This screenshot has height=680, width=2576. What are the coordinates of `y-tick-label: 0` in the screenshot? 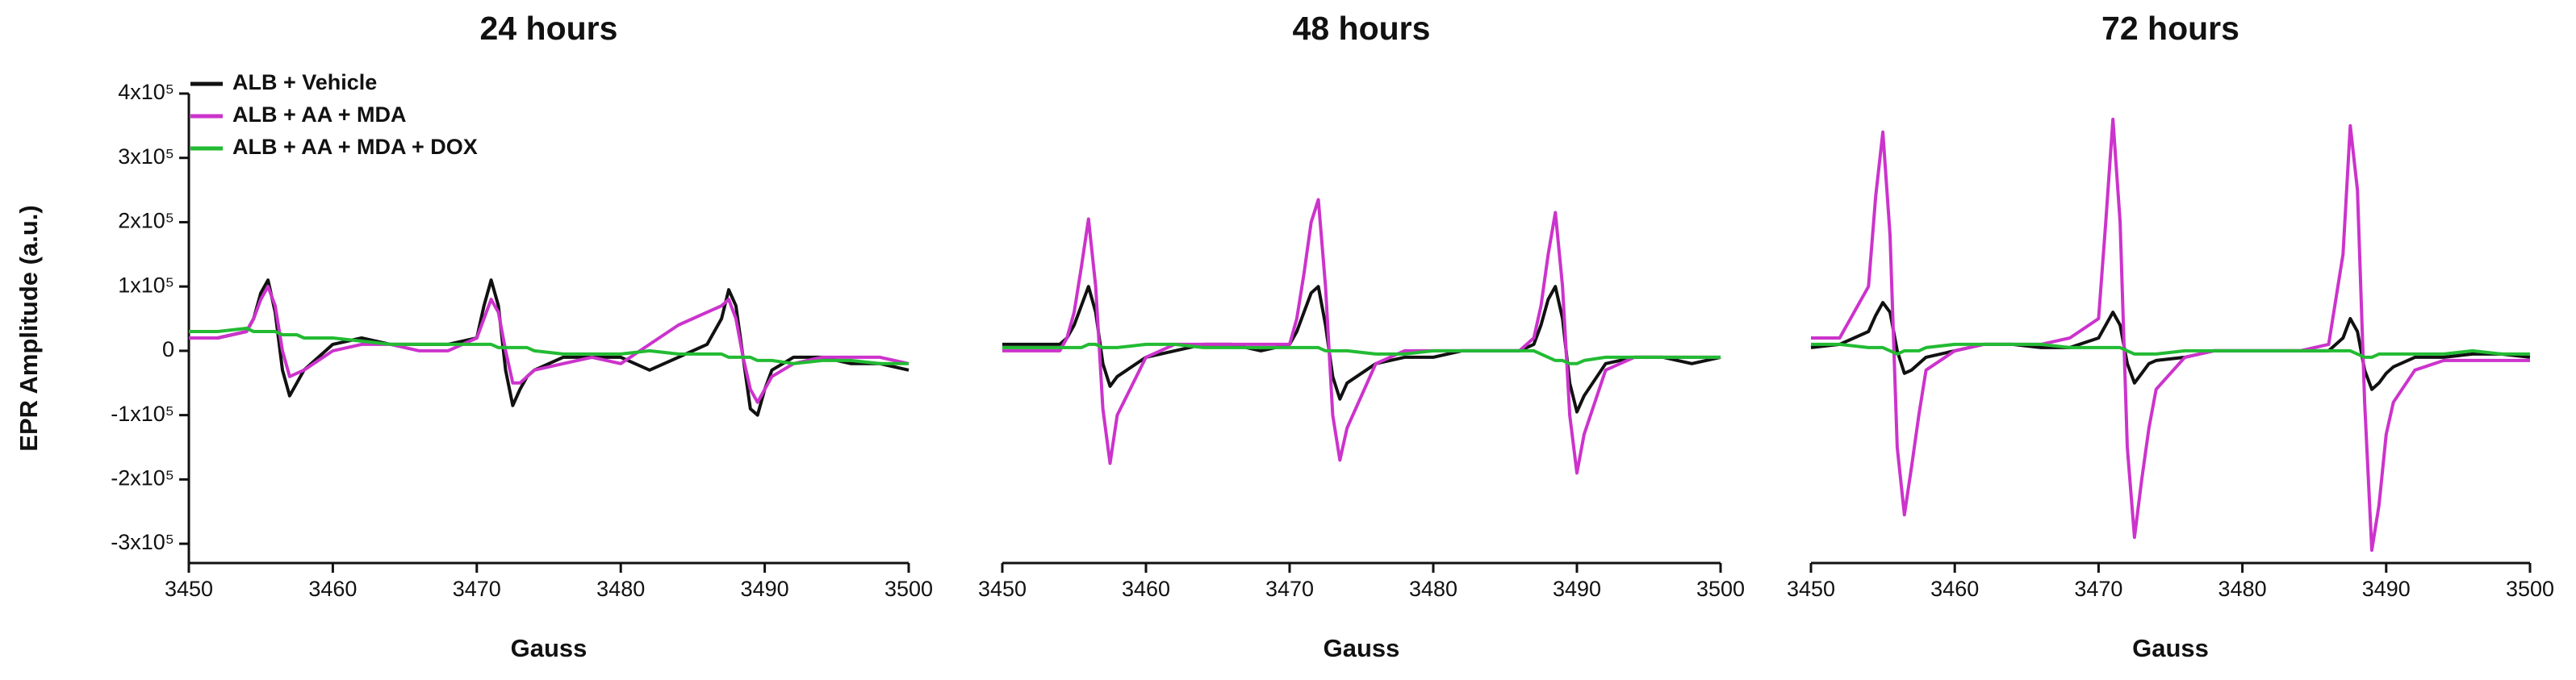 It's located at (168, 349).